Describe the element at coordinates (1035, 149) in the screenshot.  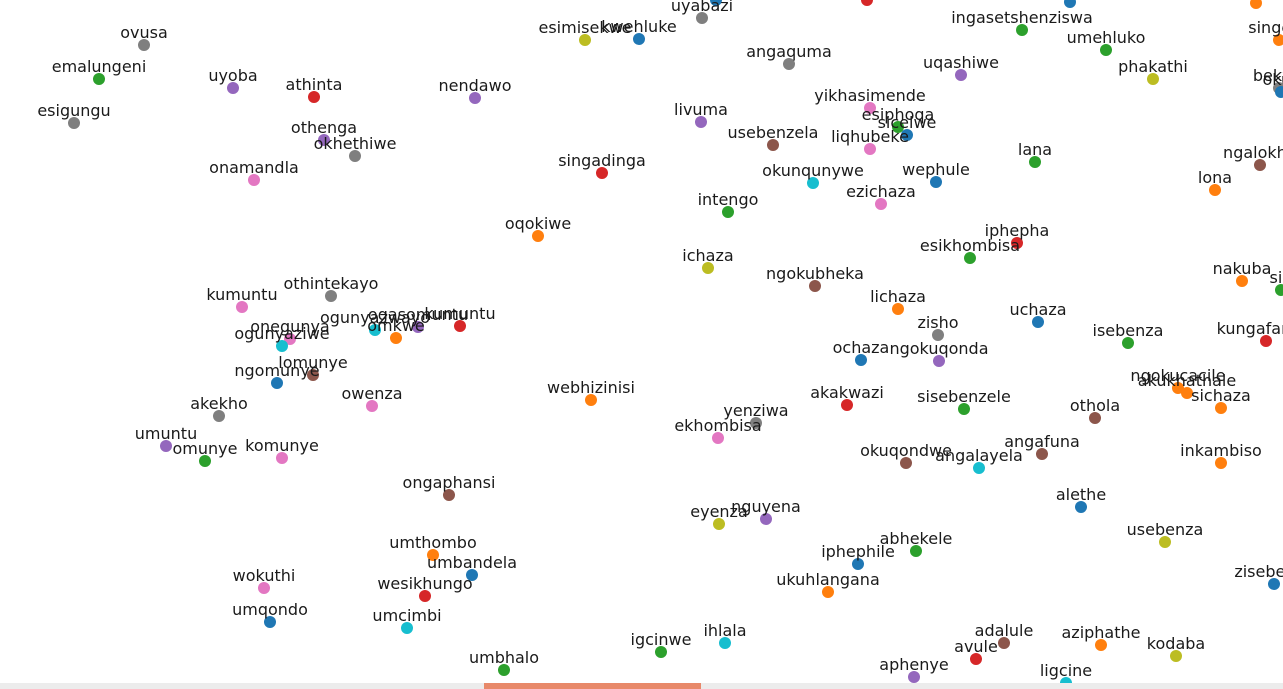
I see `point-label-26: lana` at that location.